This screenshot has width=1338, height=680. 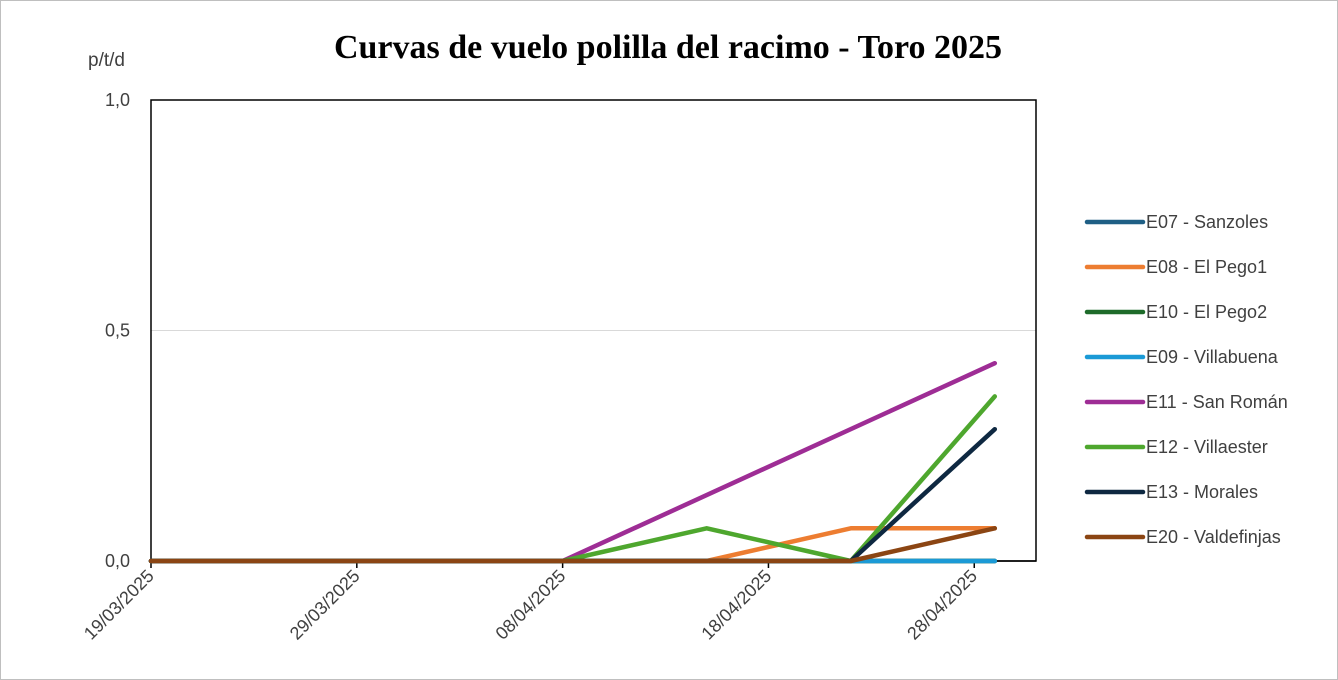 What do you see at coordinates (325, 605) in the screenshot?
I see `x-tick-label: 29/03/2025` at bounding box center [325, 605].